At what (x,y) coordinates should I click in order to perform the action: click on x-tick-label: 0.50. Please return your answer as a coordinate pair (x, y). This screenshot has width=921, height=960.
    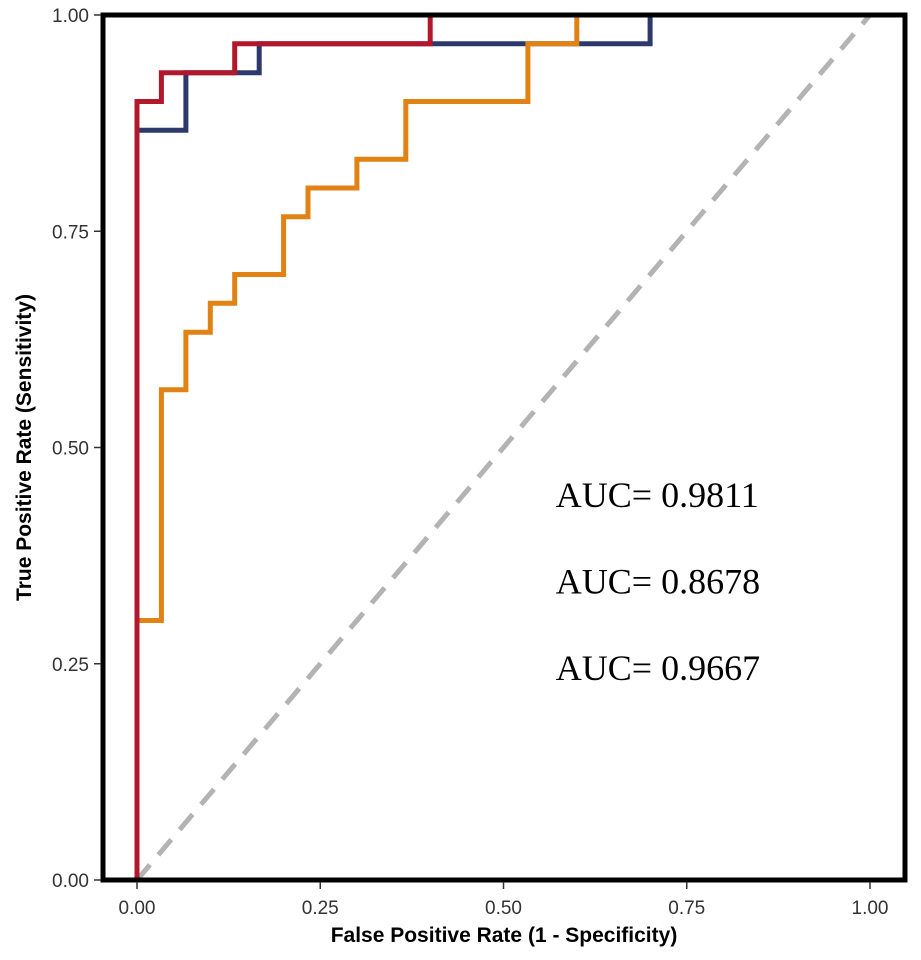
    Looking at the image, I should click on (503, 908).